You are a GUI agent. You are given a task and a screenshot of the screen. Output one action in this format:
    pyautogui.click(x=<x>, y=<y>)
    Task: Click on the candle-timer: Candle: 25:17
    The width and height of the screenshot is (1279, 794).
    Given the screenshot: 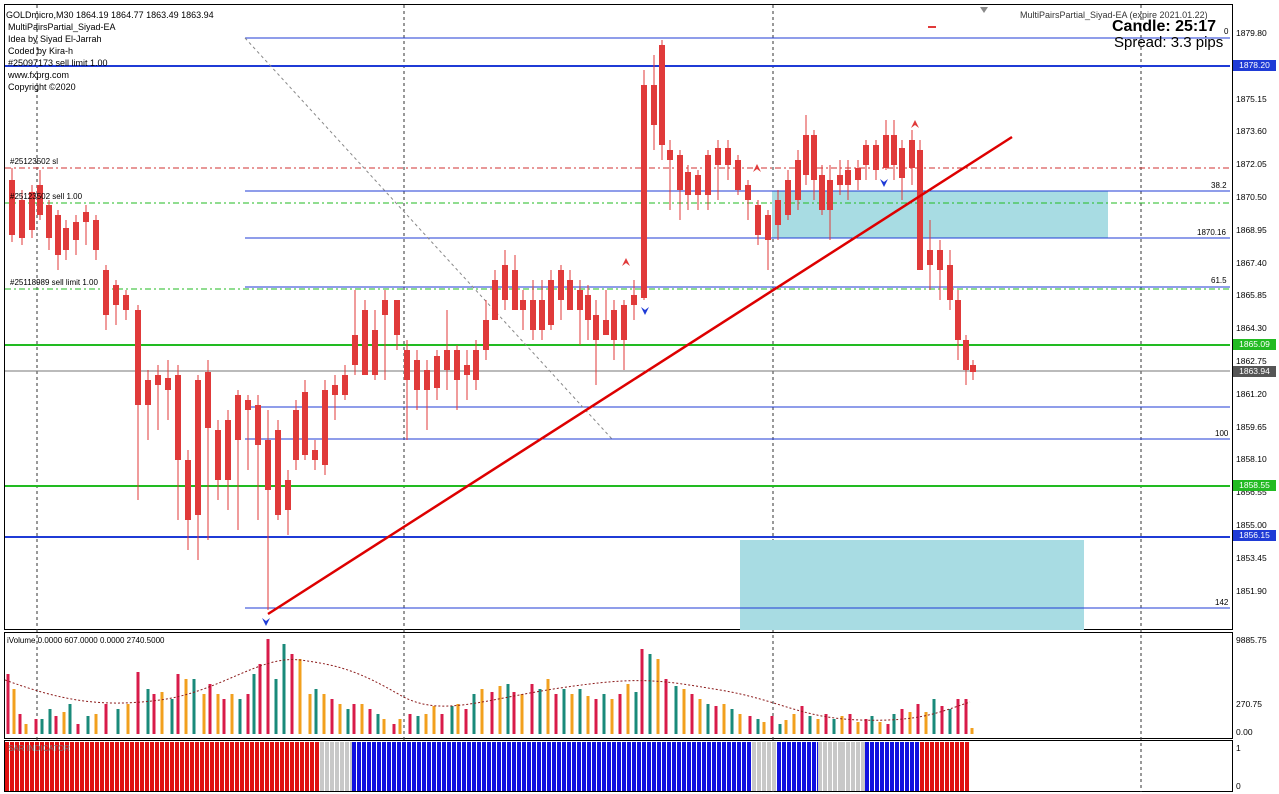 What is the action you would take?
    pyautogui.click(x=1164, y=26)
    